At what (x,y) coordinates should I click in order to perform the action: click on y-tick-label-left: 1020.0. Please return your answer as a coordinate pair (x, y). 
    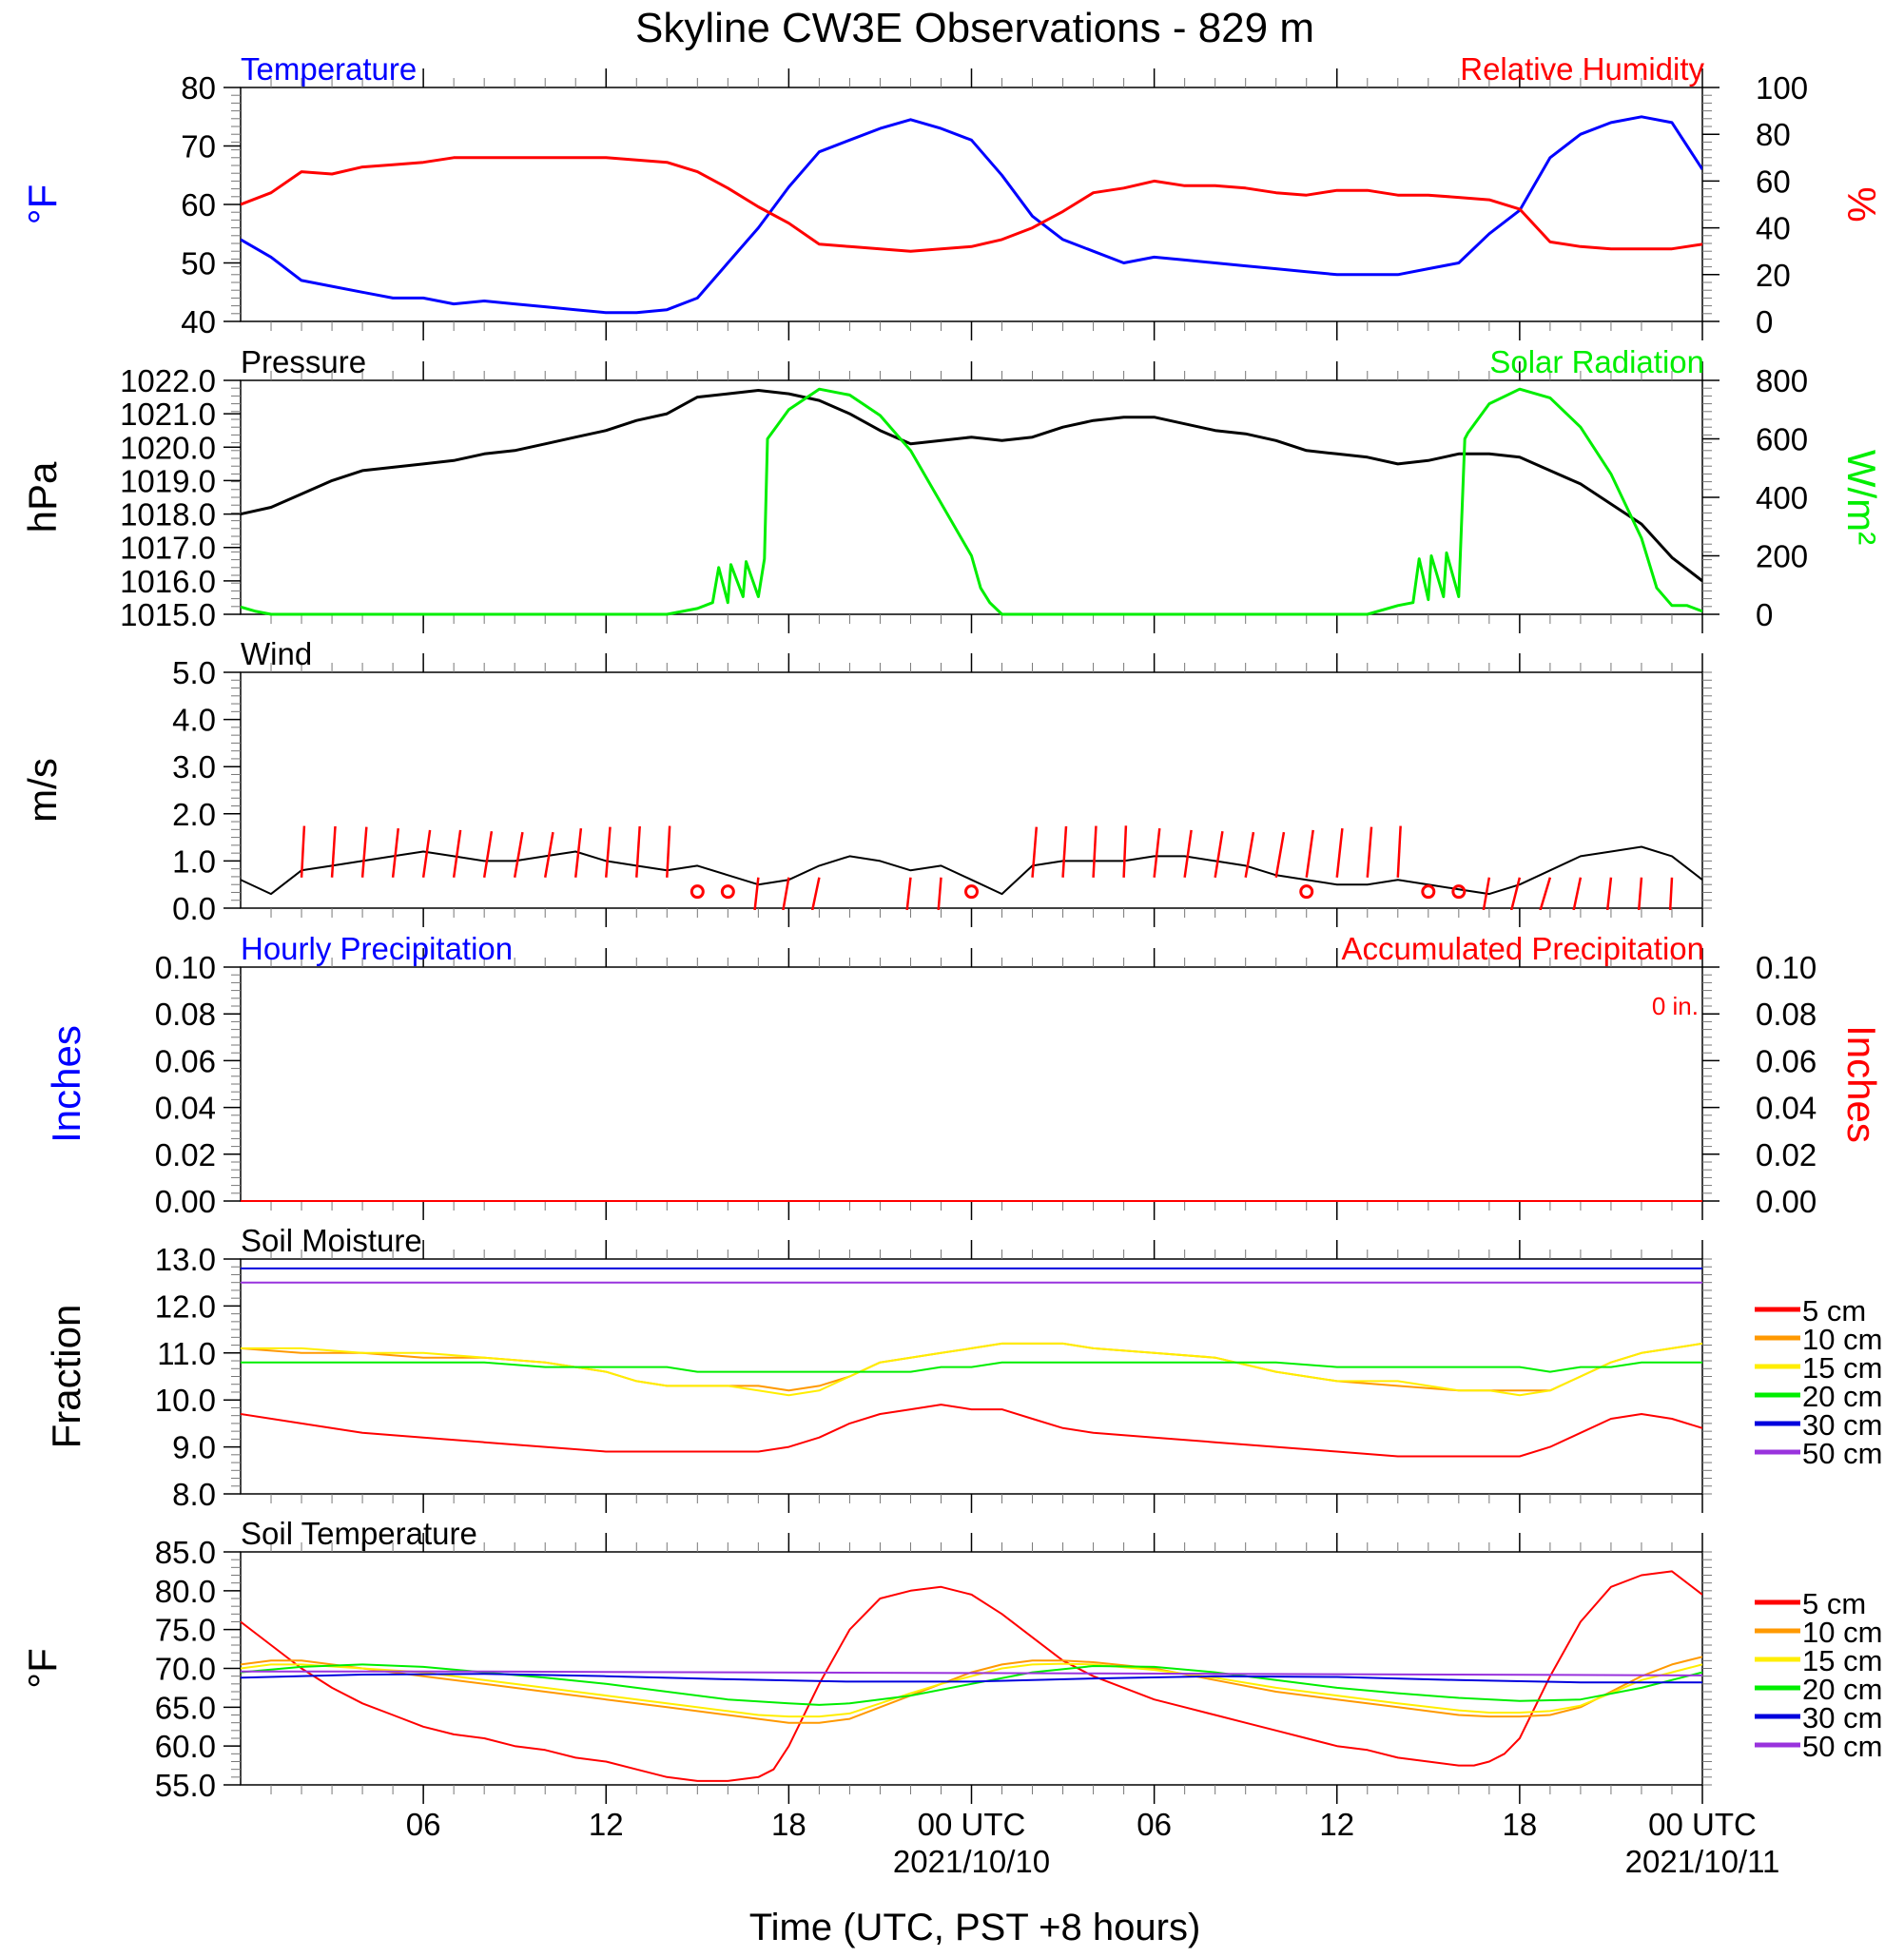
    Looking at the image, I should click on (168, 447).